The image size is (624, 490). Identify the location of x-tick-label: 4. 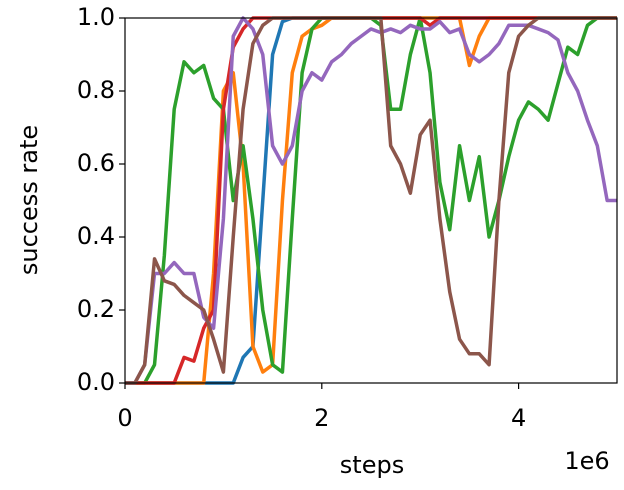
(518, 418).